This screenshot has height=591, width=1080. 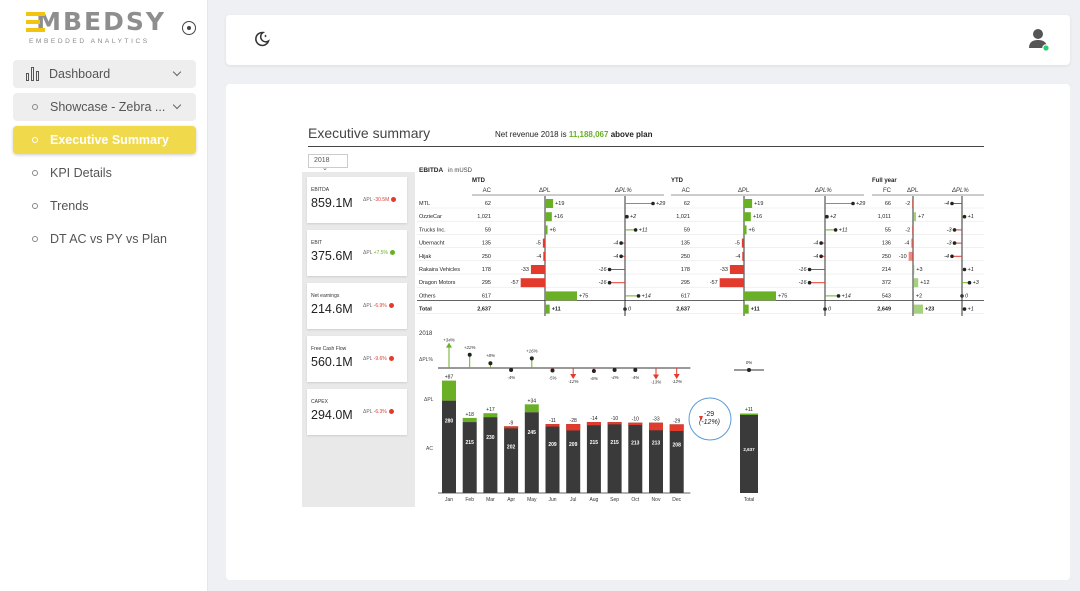 What do you see at coordinates (687, 230) in the screenshot?
I see `ac-value: 59` at bounding box center [687, 230].